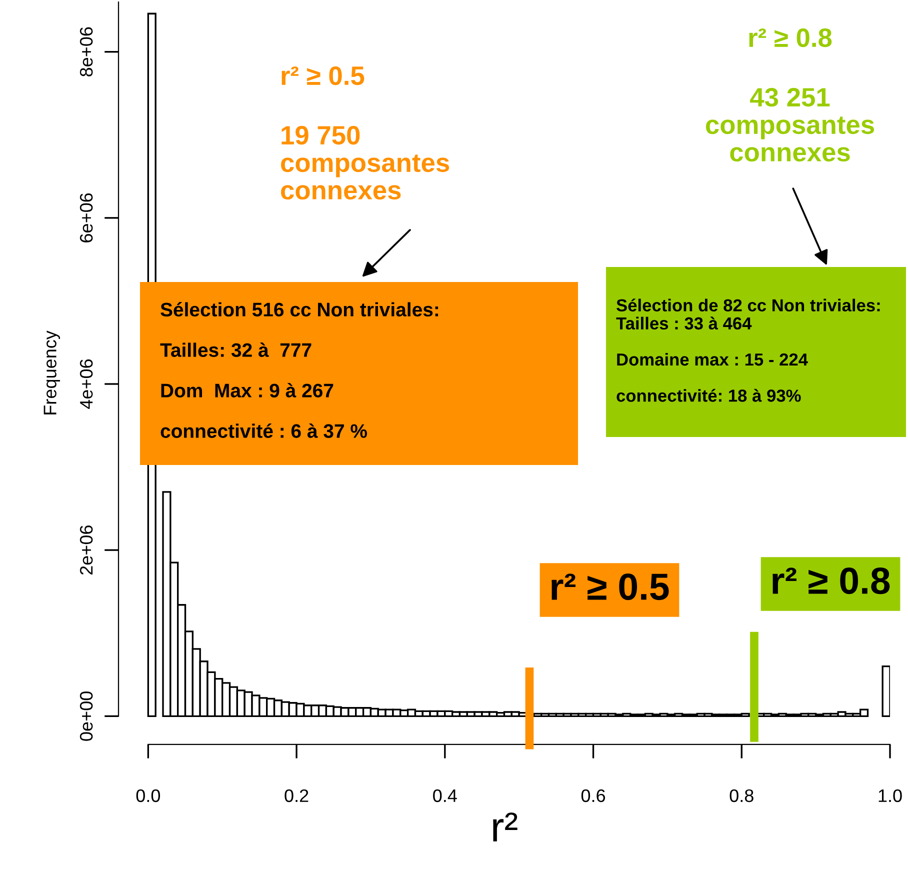  I want to click on x-tick-label: 0.2, so click(296, 795).